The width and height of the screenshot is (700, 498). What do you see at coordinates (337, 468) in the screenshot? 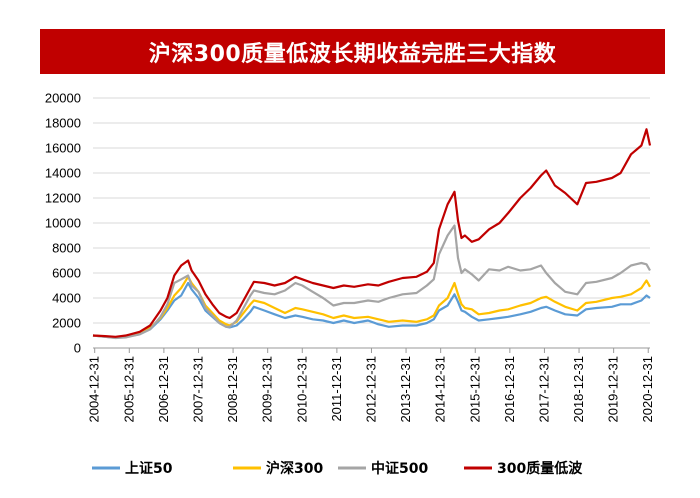
I see `legend: 上证50 沪深300 中证500 300质量低波` at bounding box center [337, 468].